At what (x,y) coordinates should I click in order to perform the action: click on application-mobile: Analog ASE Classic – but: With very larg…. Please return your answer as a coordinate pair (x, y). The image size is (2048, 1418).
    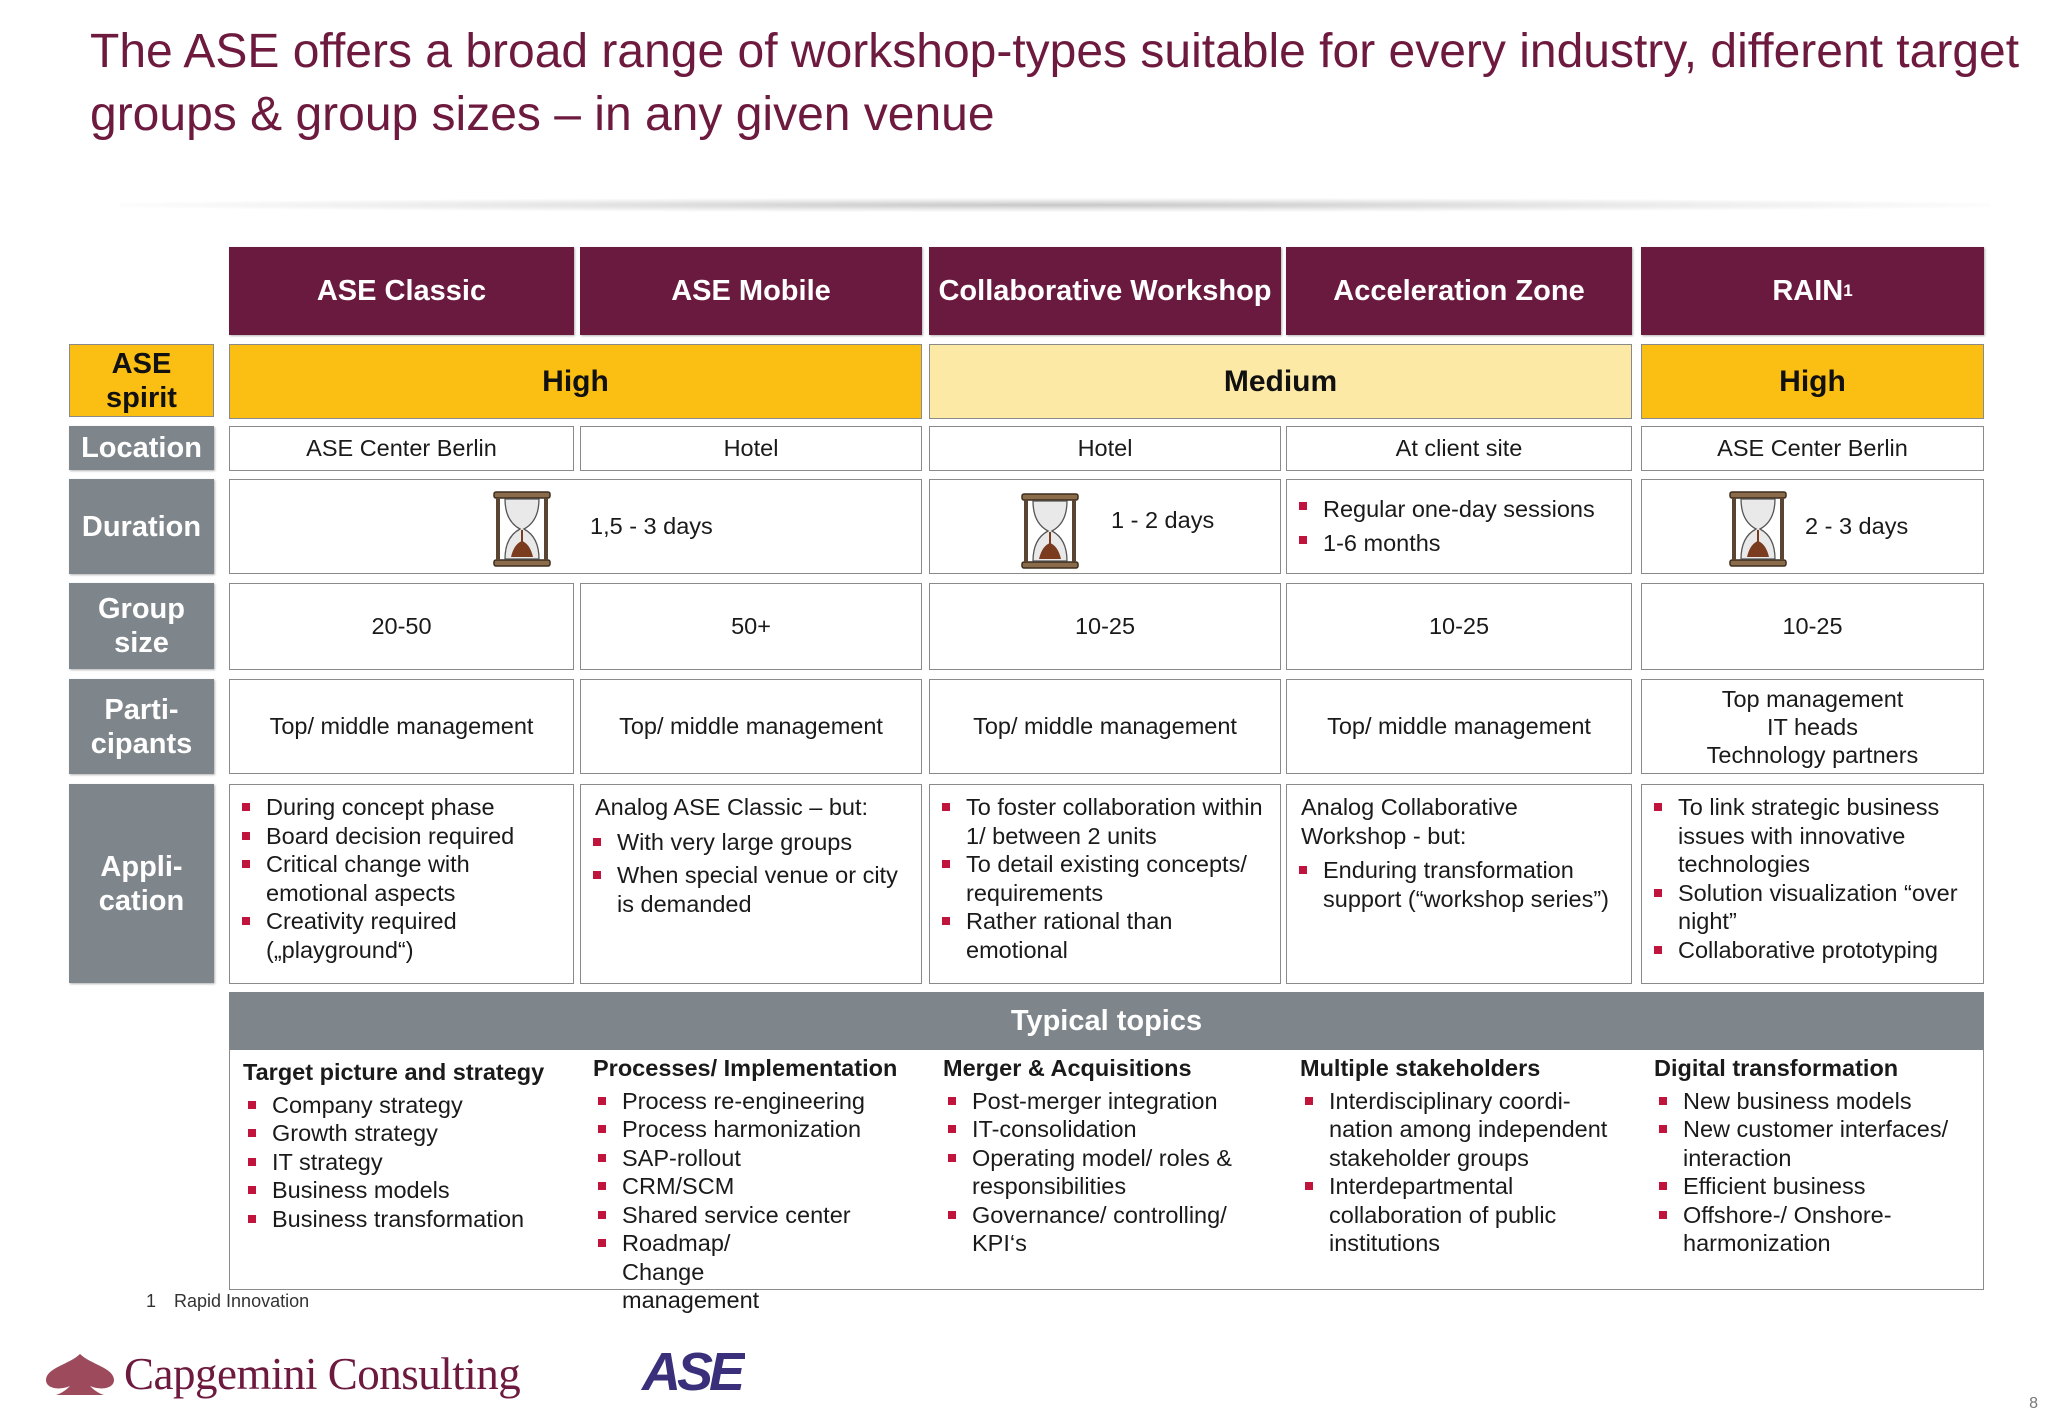
    Looking at the image, I should click on (751, 884).